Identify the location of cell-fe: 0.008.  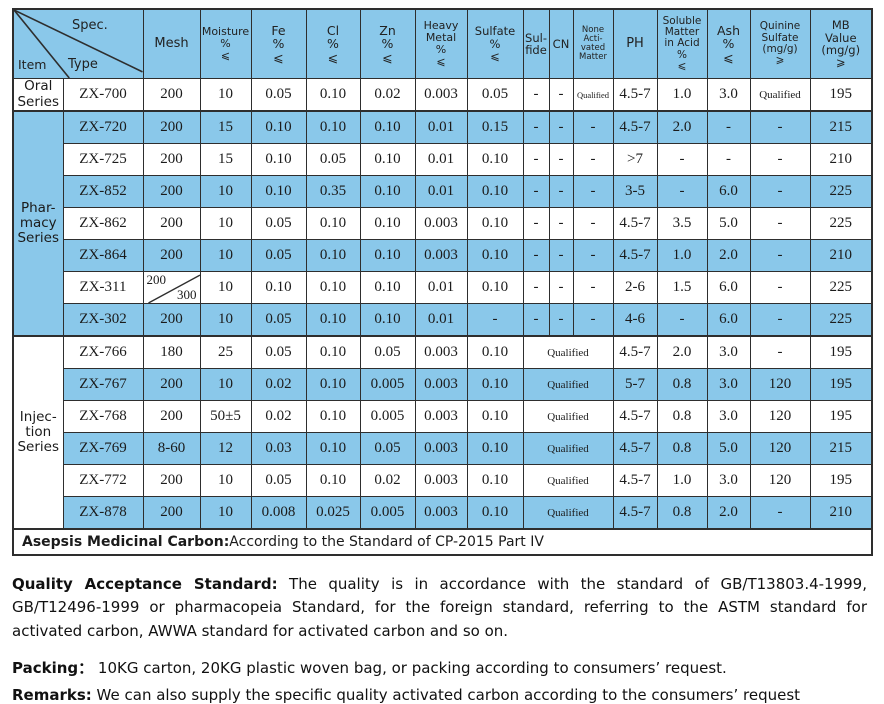
(278, 513).